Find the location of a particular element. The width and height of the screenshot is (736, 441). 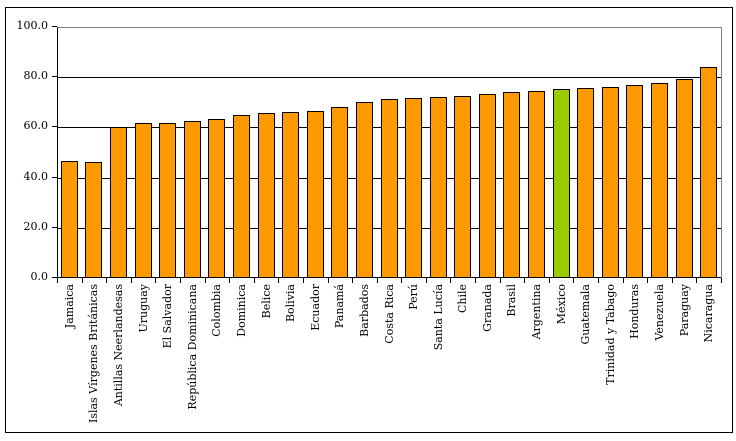

x-axis-label: Ecuador is located at coordinates (315, 307).